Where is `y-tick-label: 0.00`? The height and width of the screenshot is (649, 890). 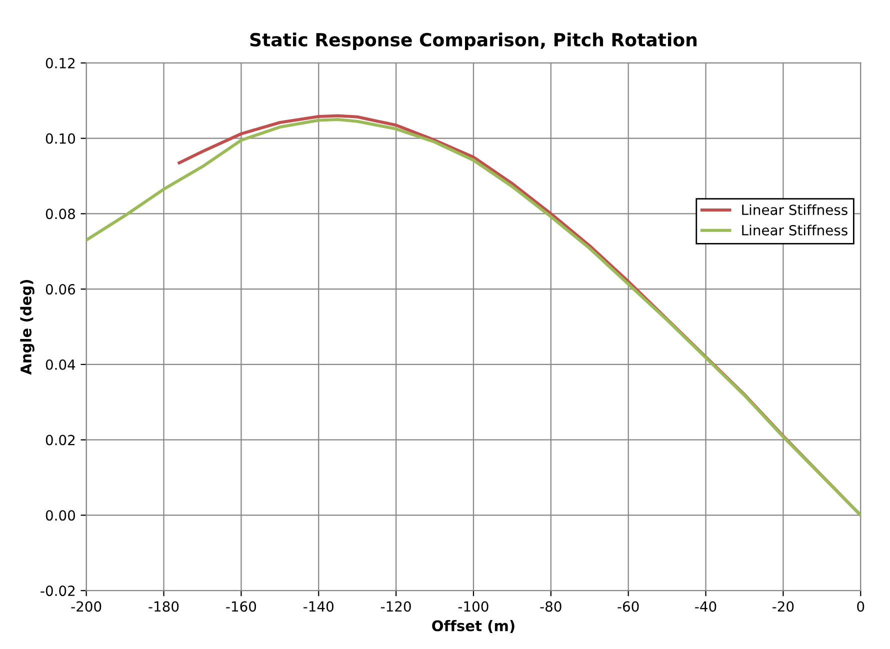
y-tick-label: 0.00 is located at coordinates (60, 515).